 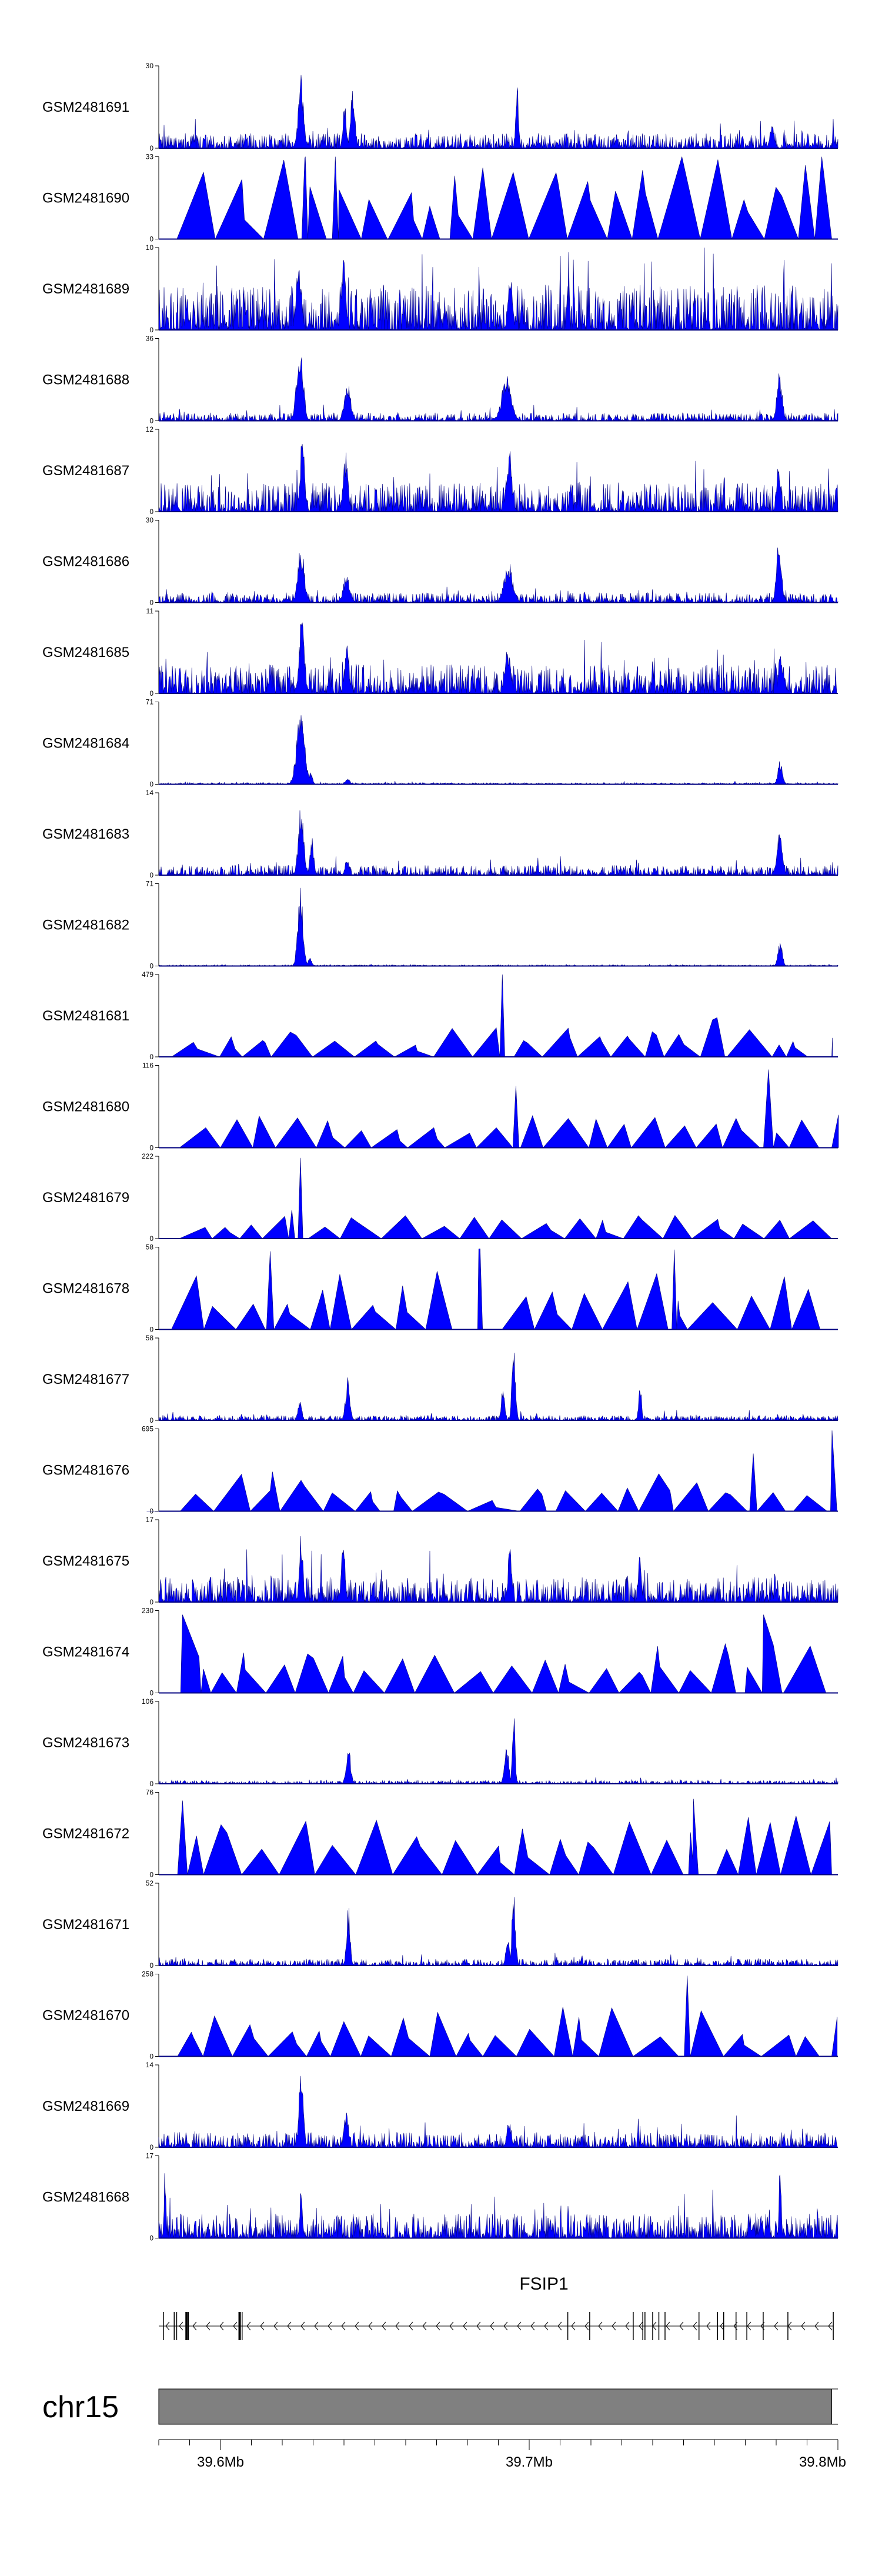 What do you see at coordinates (543, 2284) in the screenshot?
I see `gene-label: FSIP1` at bounding box center [543, 2284].